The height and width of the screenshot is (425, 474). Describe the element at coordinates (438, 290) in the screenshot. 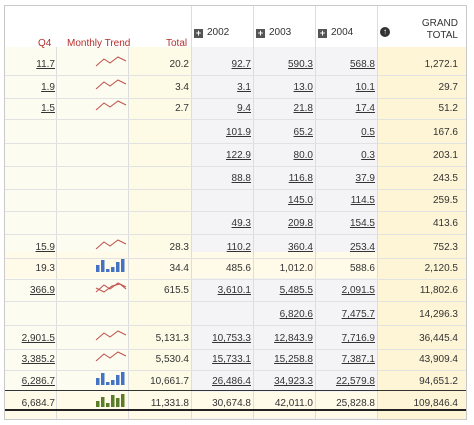

I see `cell-grand: 11,802.6` at that location.